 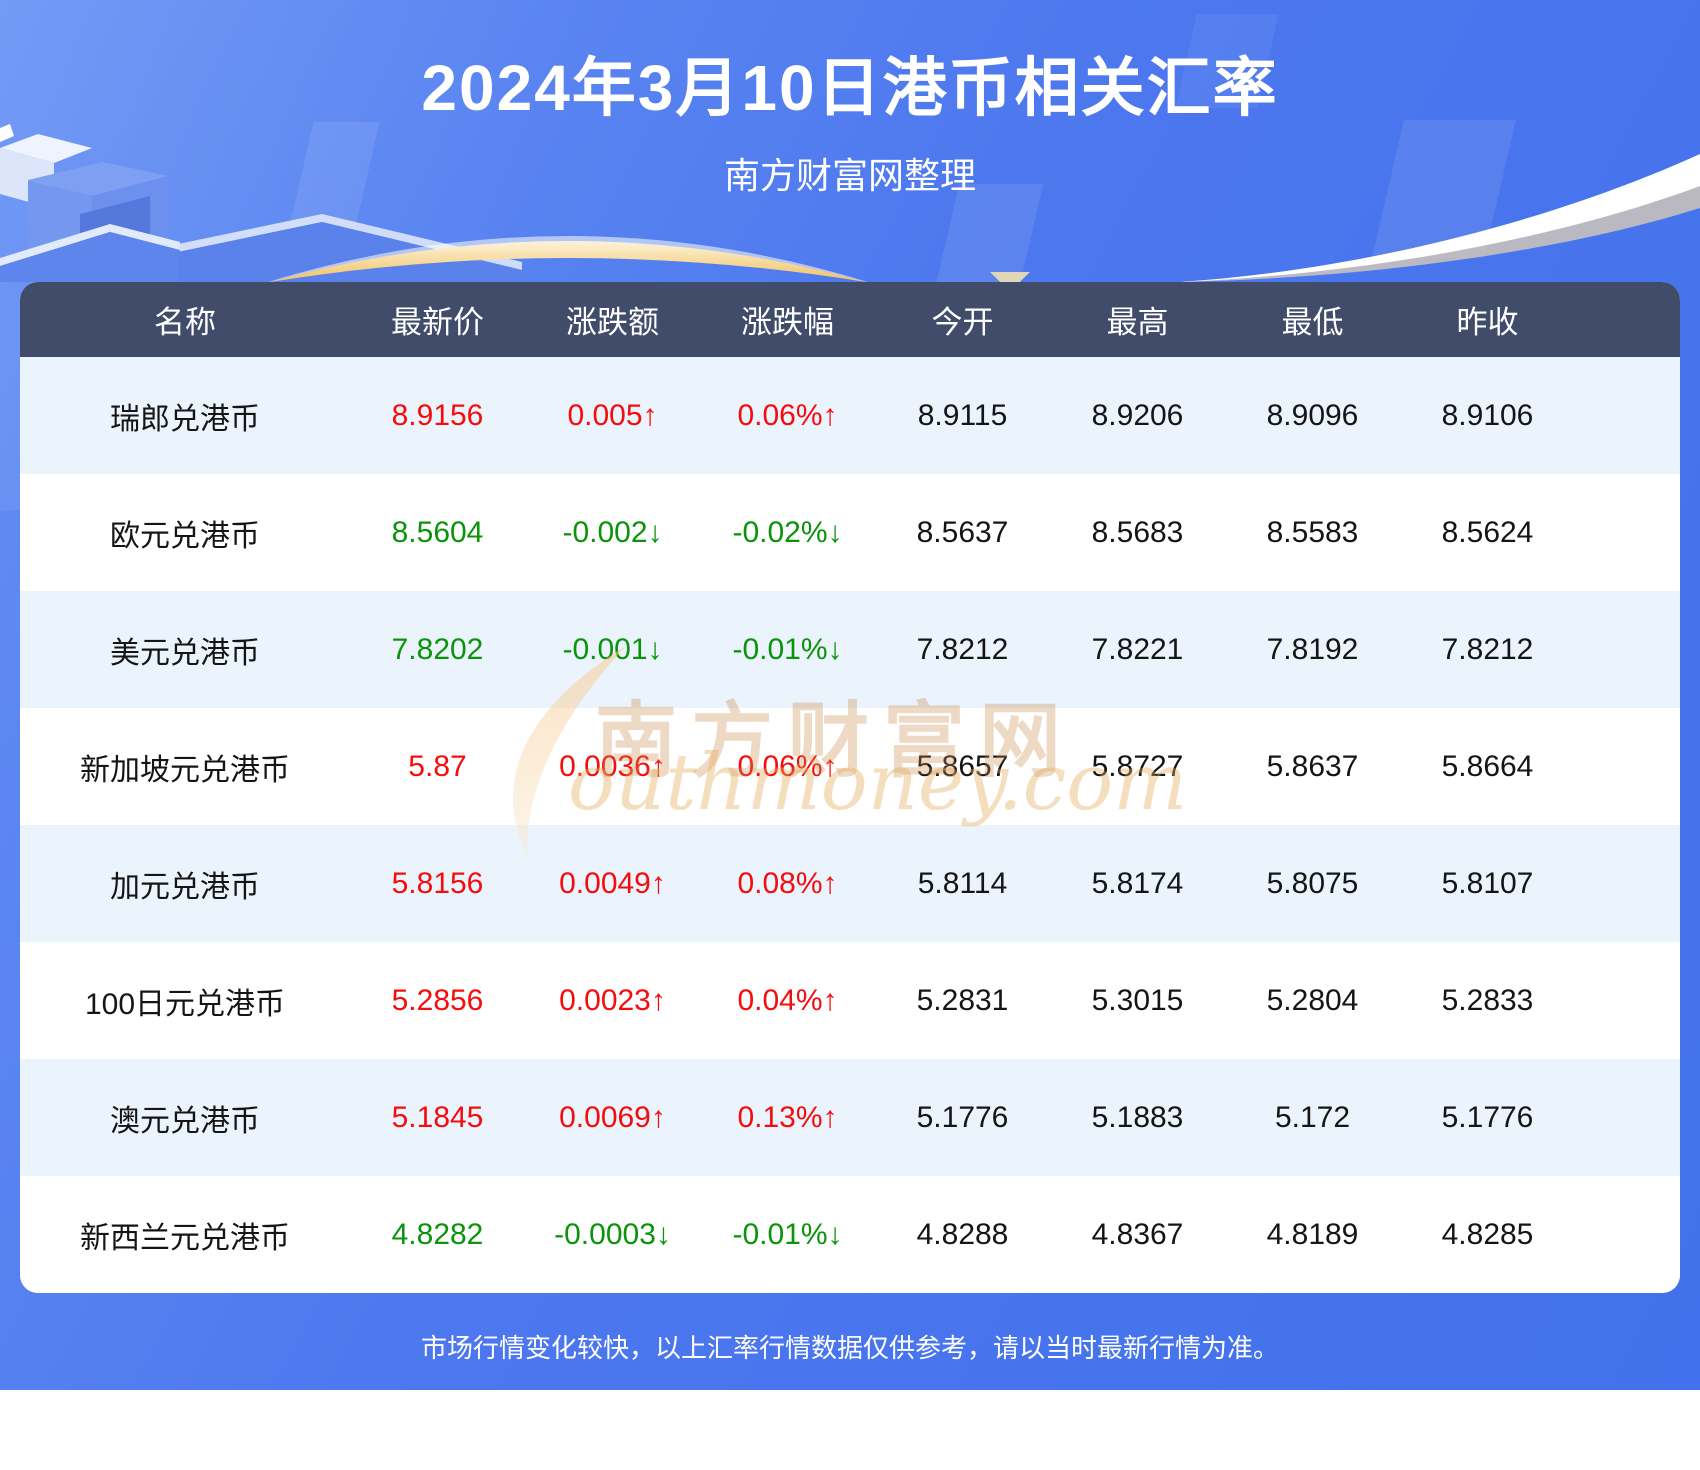 I want to click on column-header-high: 最高, so click(x=1137, y=322).